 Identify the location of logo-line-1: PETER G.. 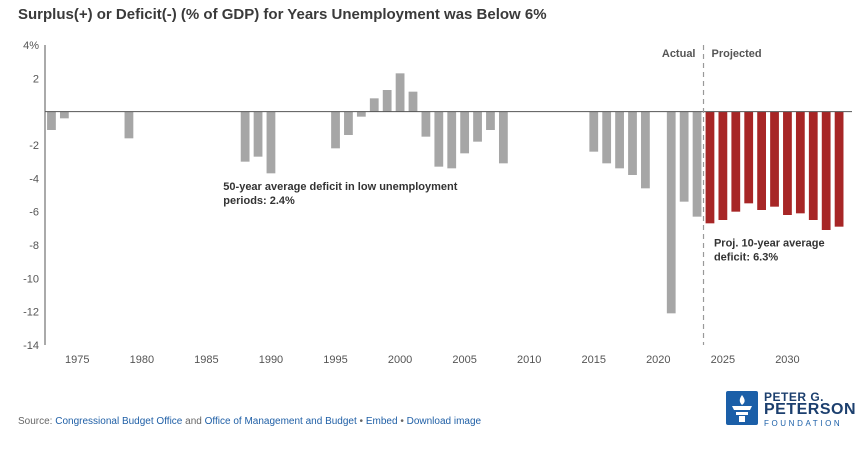
(794, 397).